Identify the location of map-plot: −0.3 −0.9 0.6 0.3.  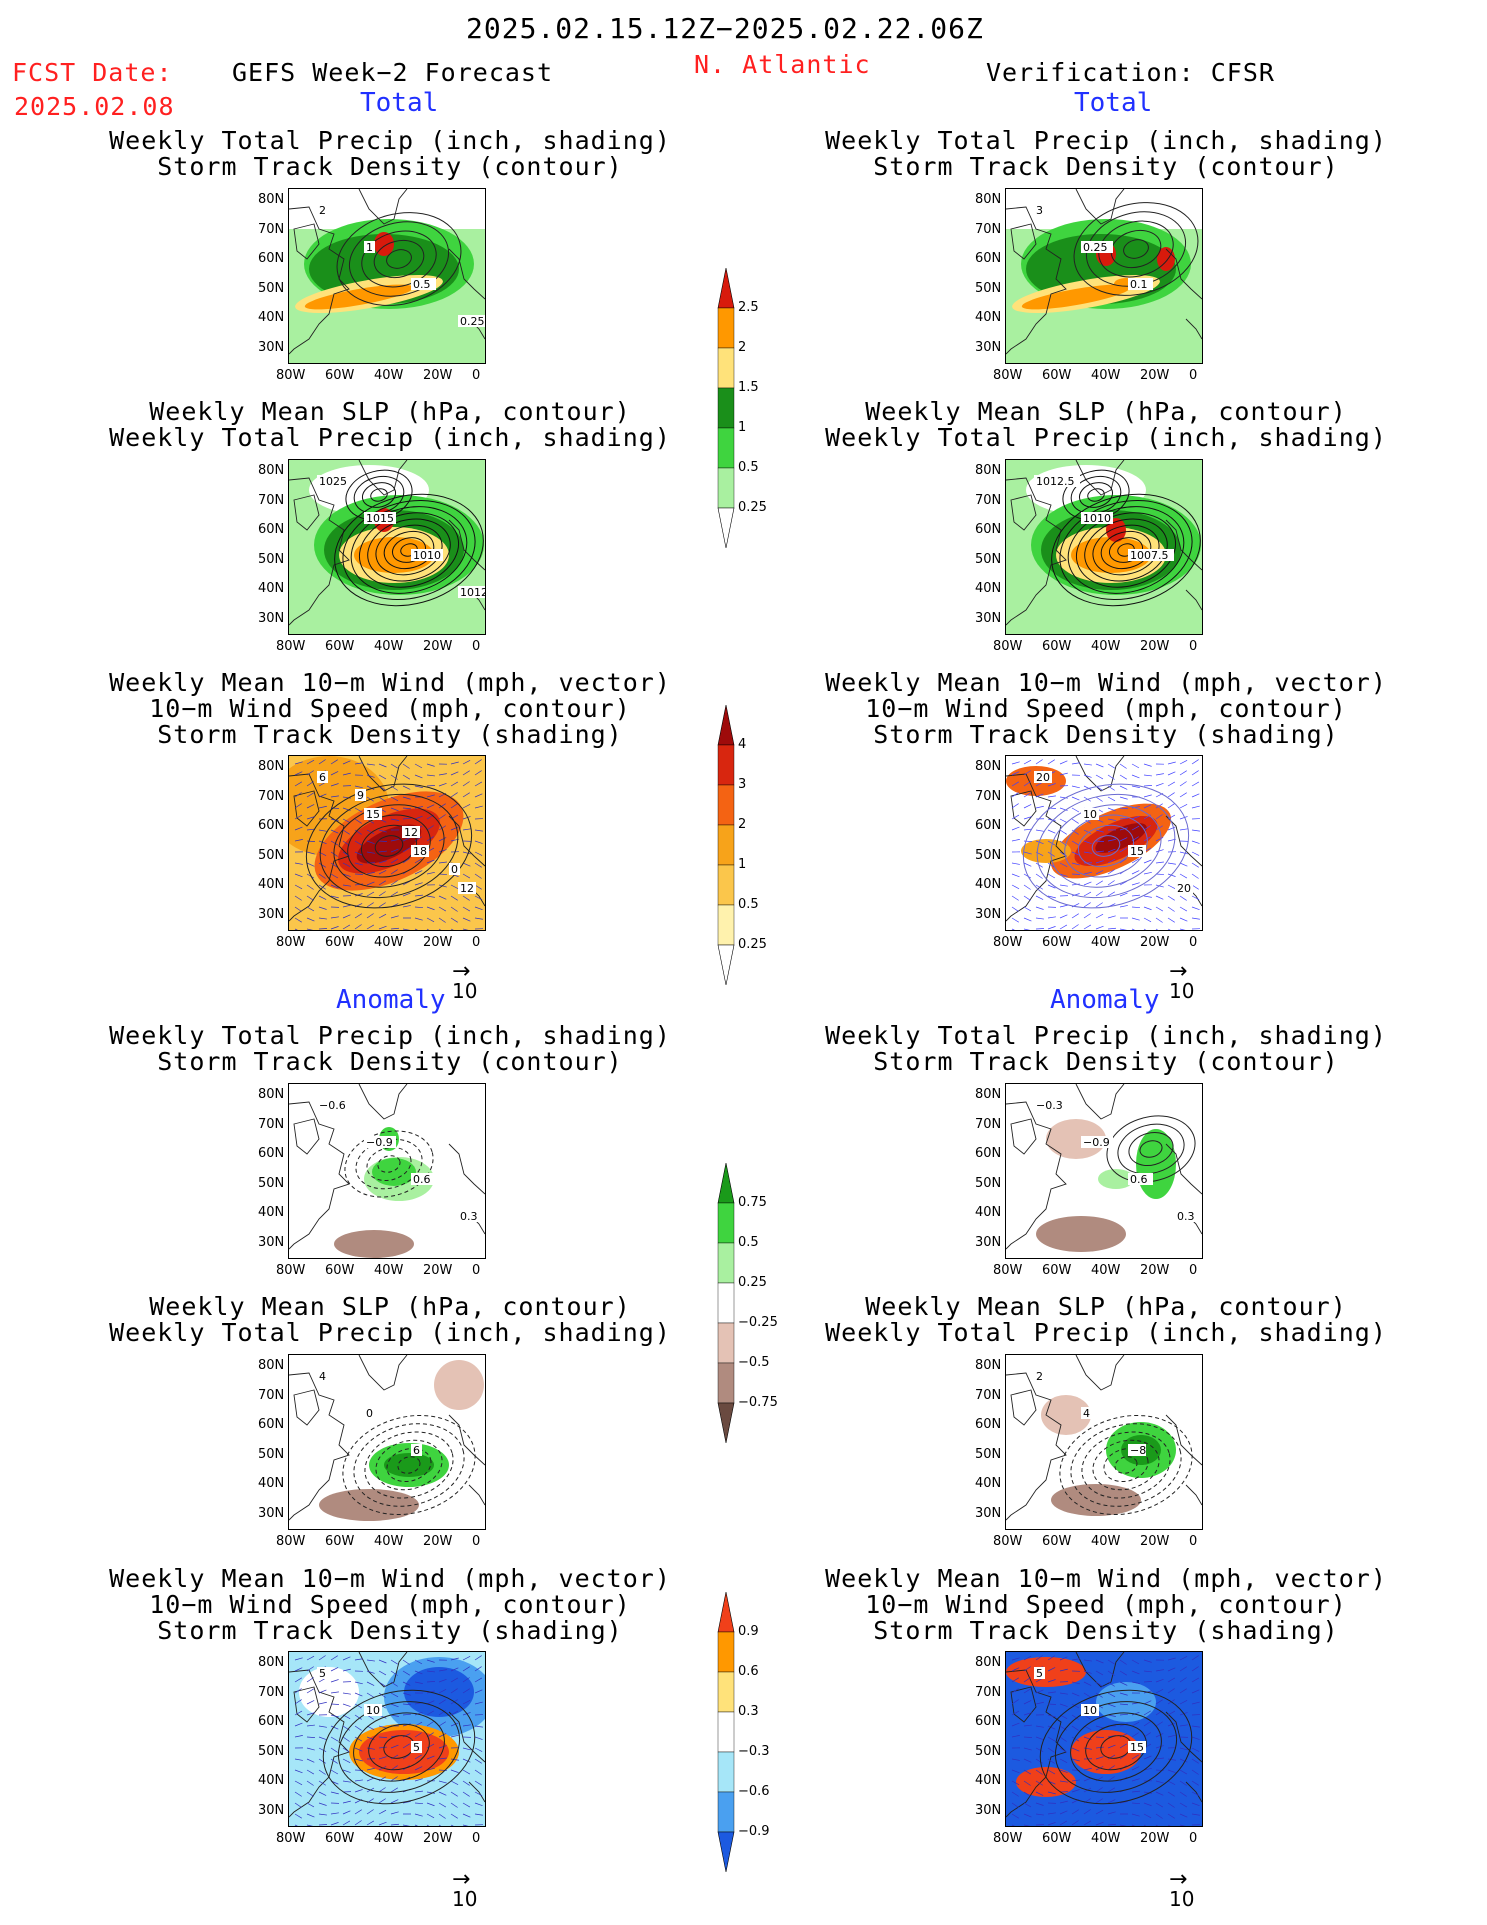
(1104, 1171).